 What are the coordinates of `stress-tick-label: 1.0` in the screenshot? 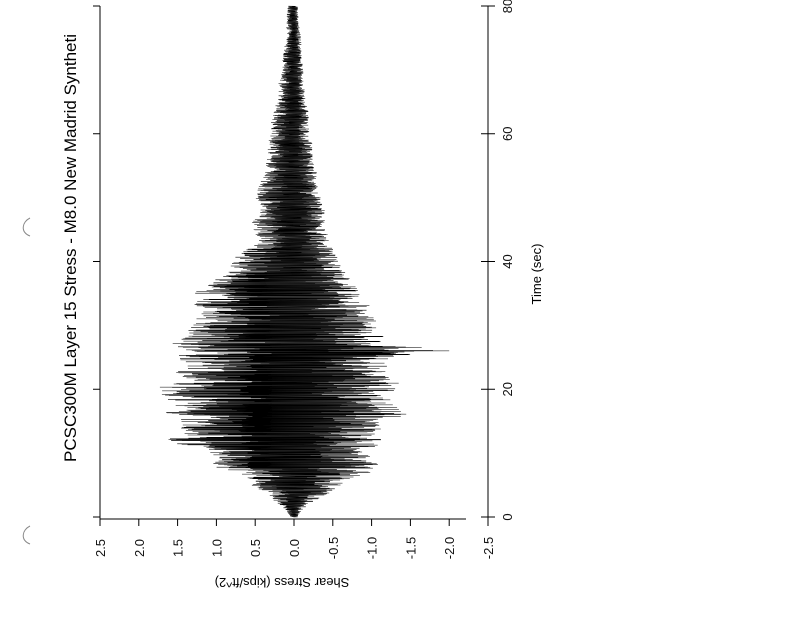 It's located at (216, 548).